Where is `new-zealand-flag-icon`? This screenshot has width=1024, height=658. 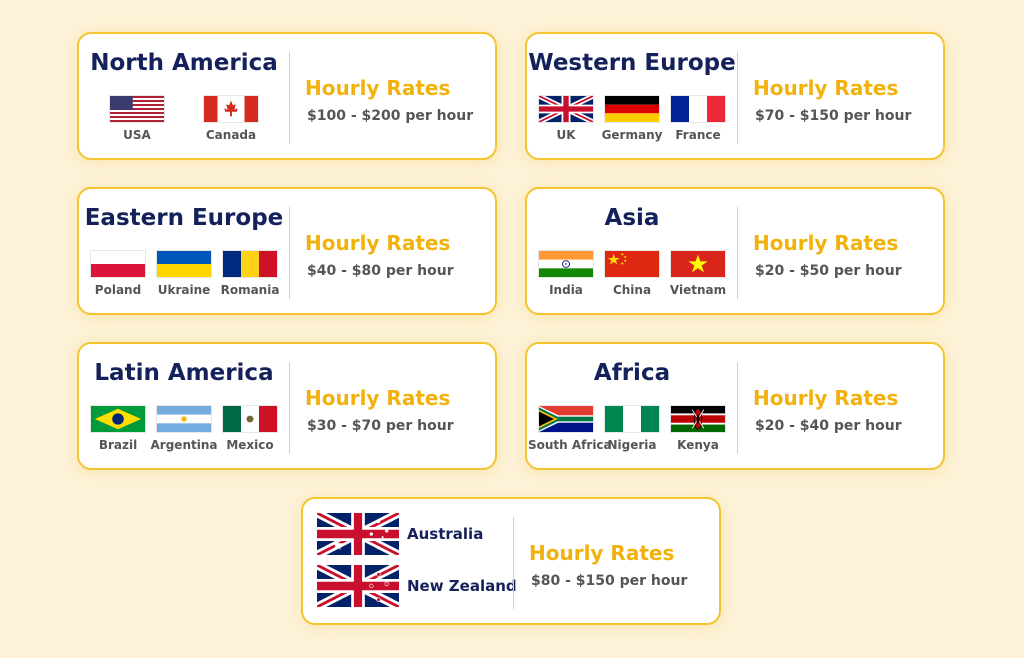 new-zealand-flag-icon is located at coordinates (358, 586).